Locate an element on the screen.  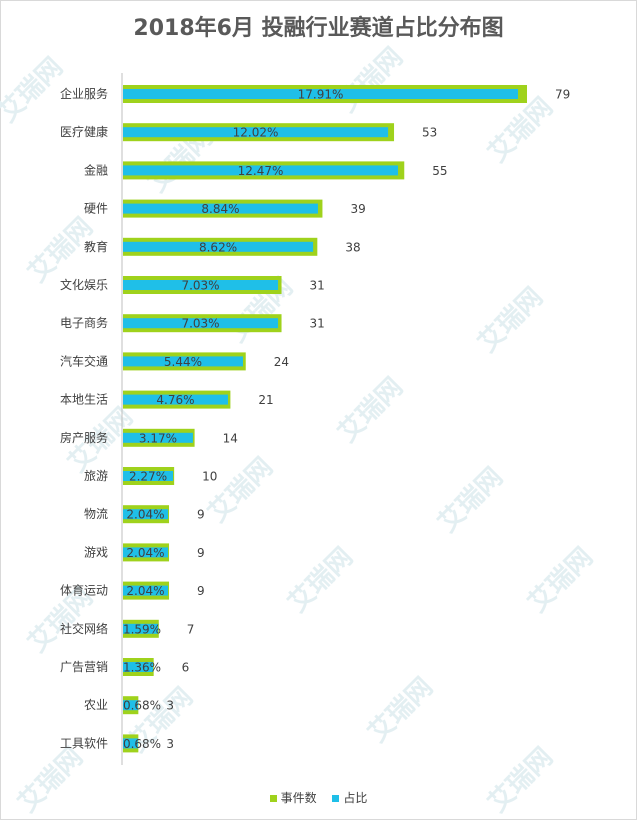
percent-label: 3.17% is located at coordinates (158, 438).